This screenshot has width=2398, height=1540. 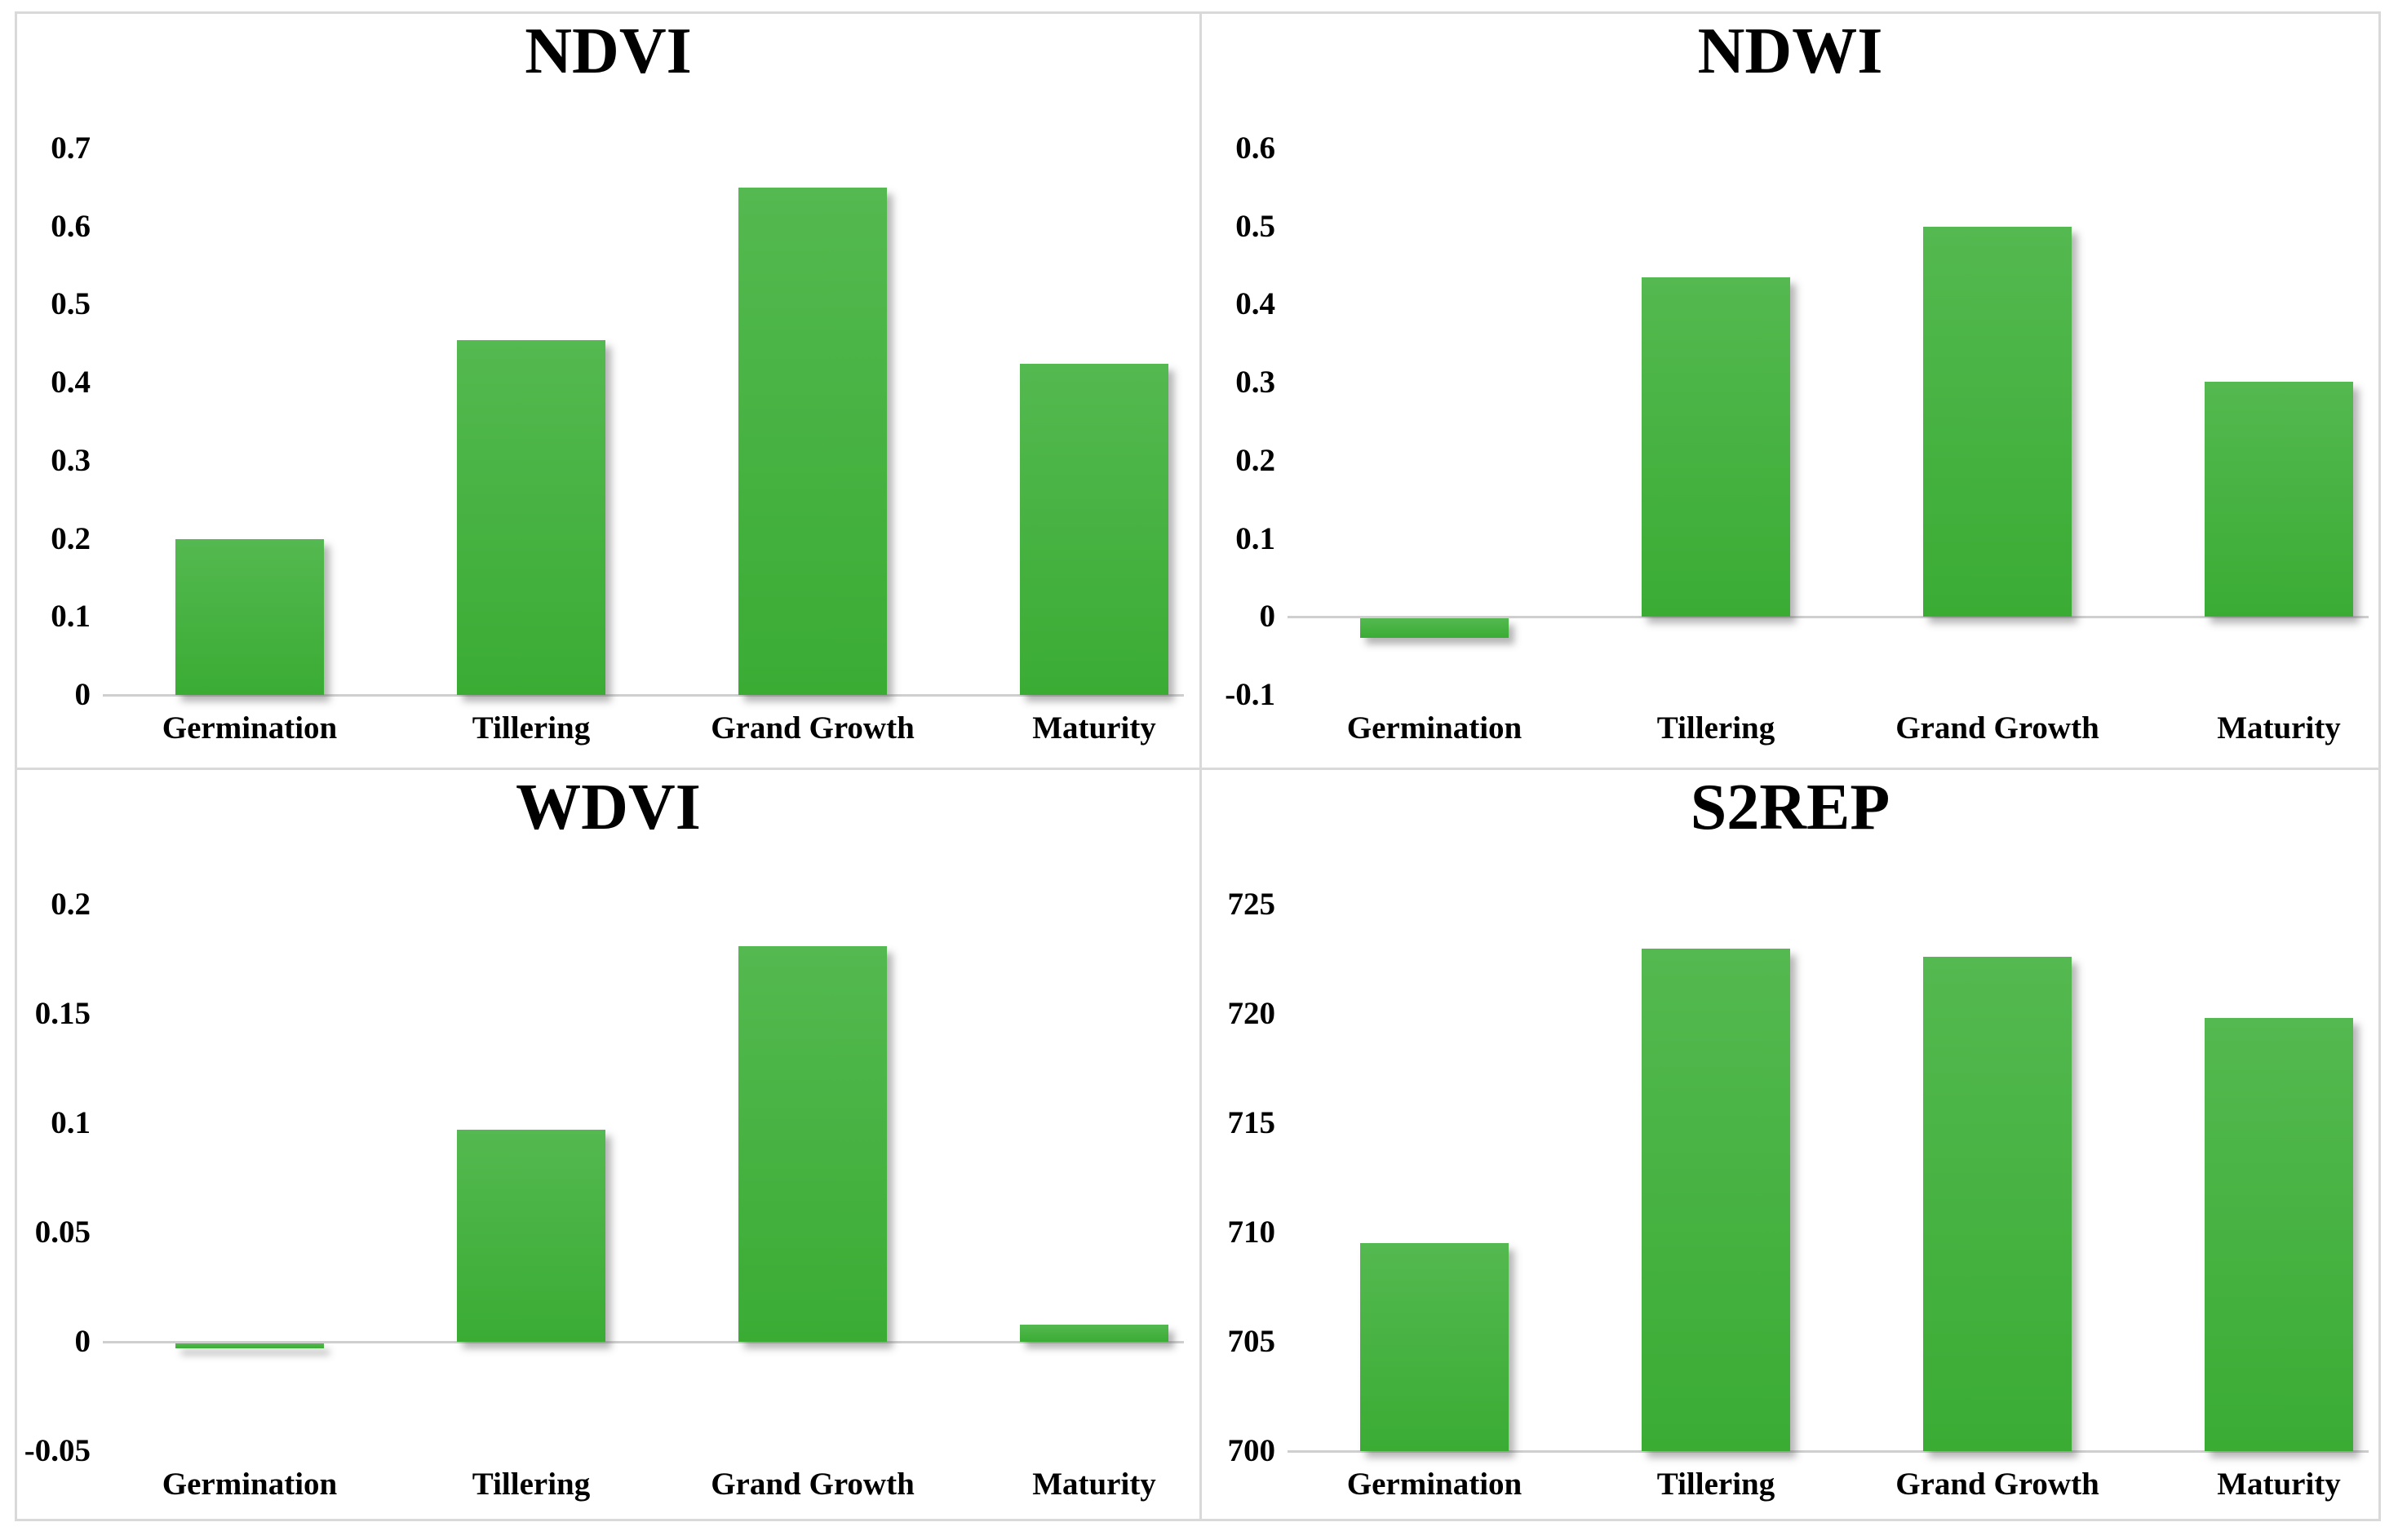 What do you see at coordinates (58, 1450) in the screenshot?
I see `y-axis-tick-label: -0.05` at bounding box center [58, 1450].